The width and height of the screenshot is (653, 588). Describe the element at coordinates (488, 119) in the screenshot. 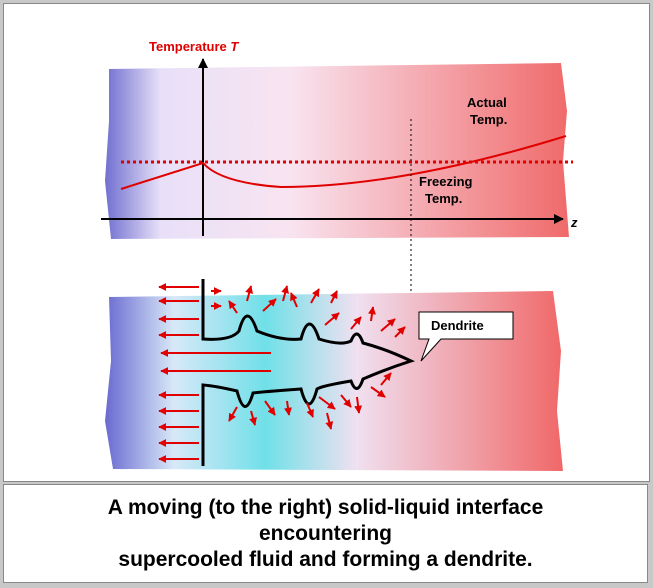

I see `actual-label-2: Temp.` at that location.